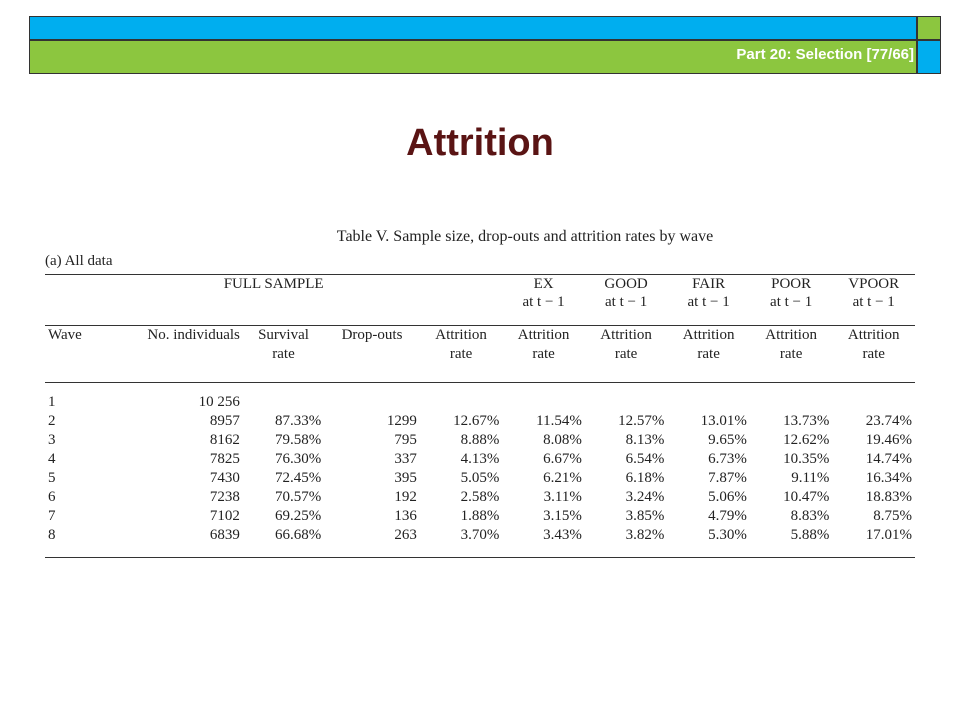 This screenshot has width=960, height=720. What do you see at coordinates (645, 497) in the screenshot?
I see `table-cell: 3.24%` at bounding box center [645, 497].